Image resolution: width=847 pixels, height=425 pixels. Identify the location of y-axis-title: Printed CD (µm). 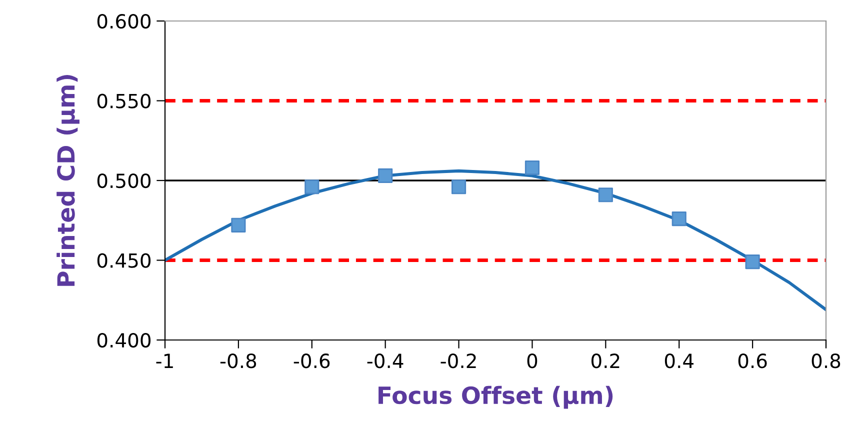
(68, 180).